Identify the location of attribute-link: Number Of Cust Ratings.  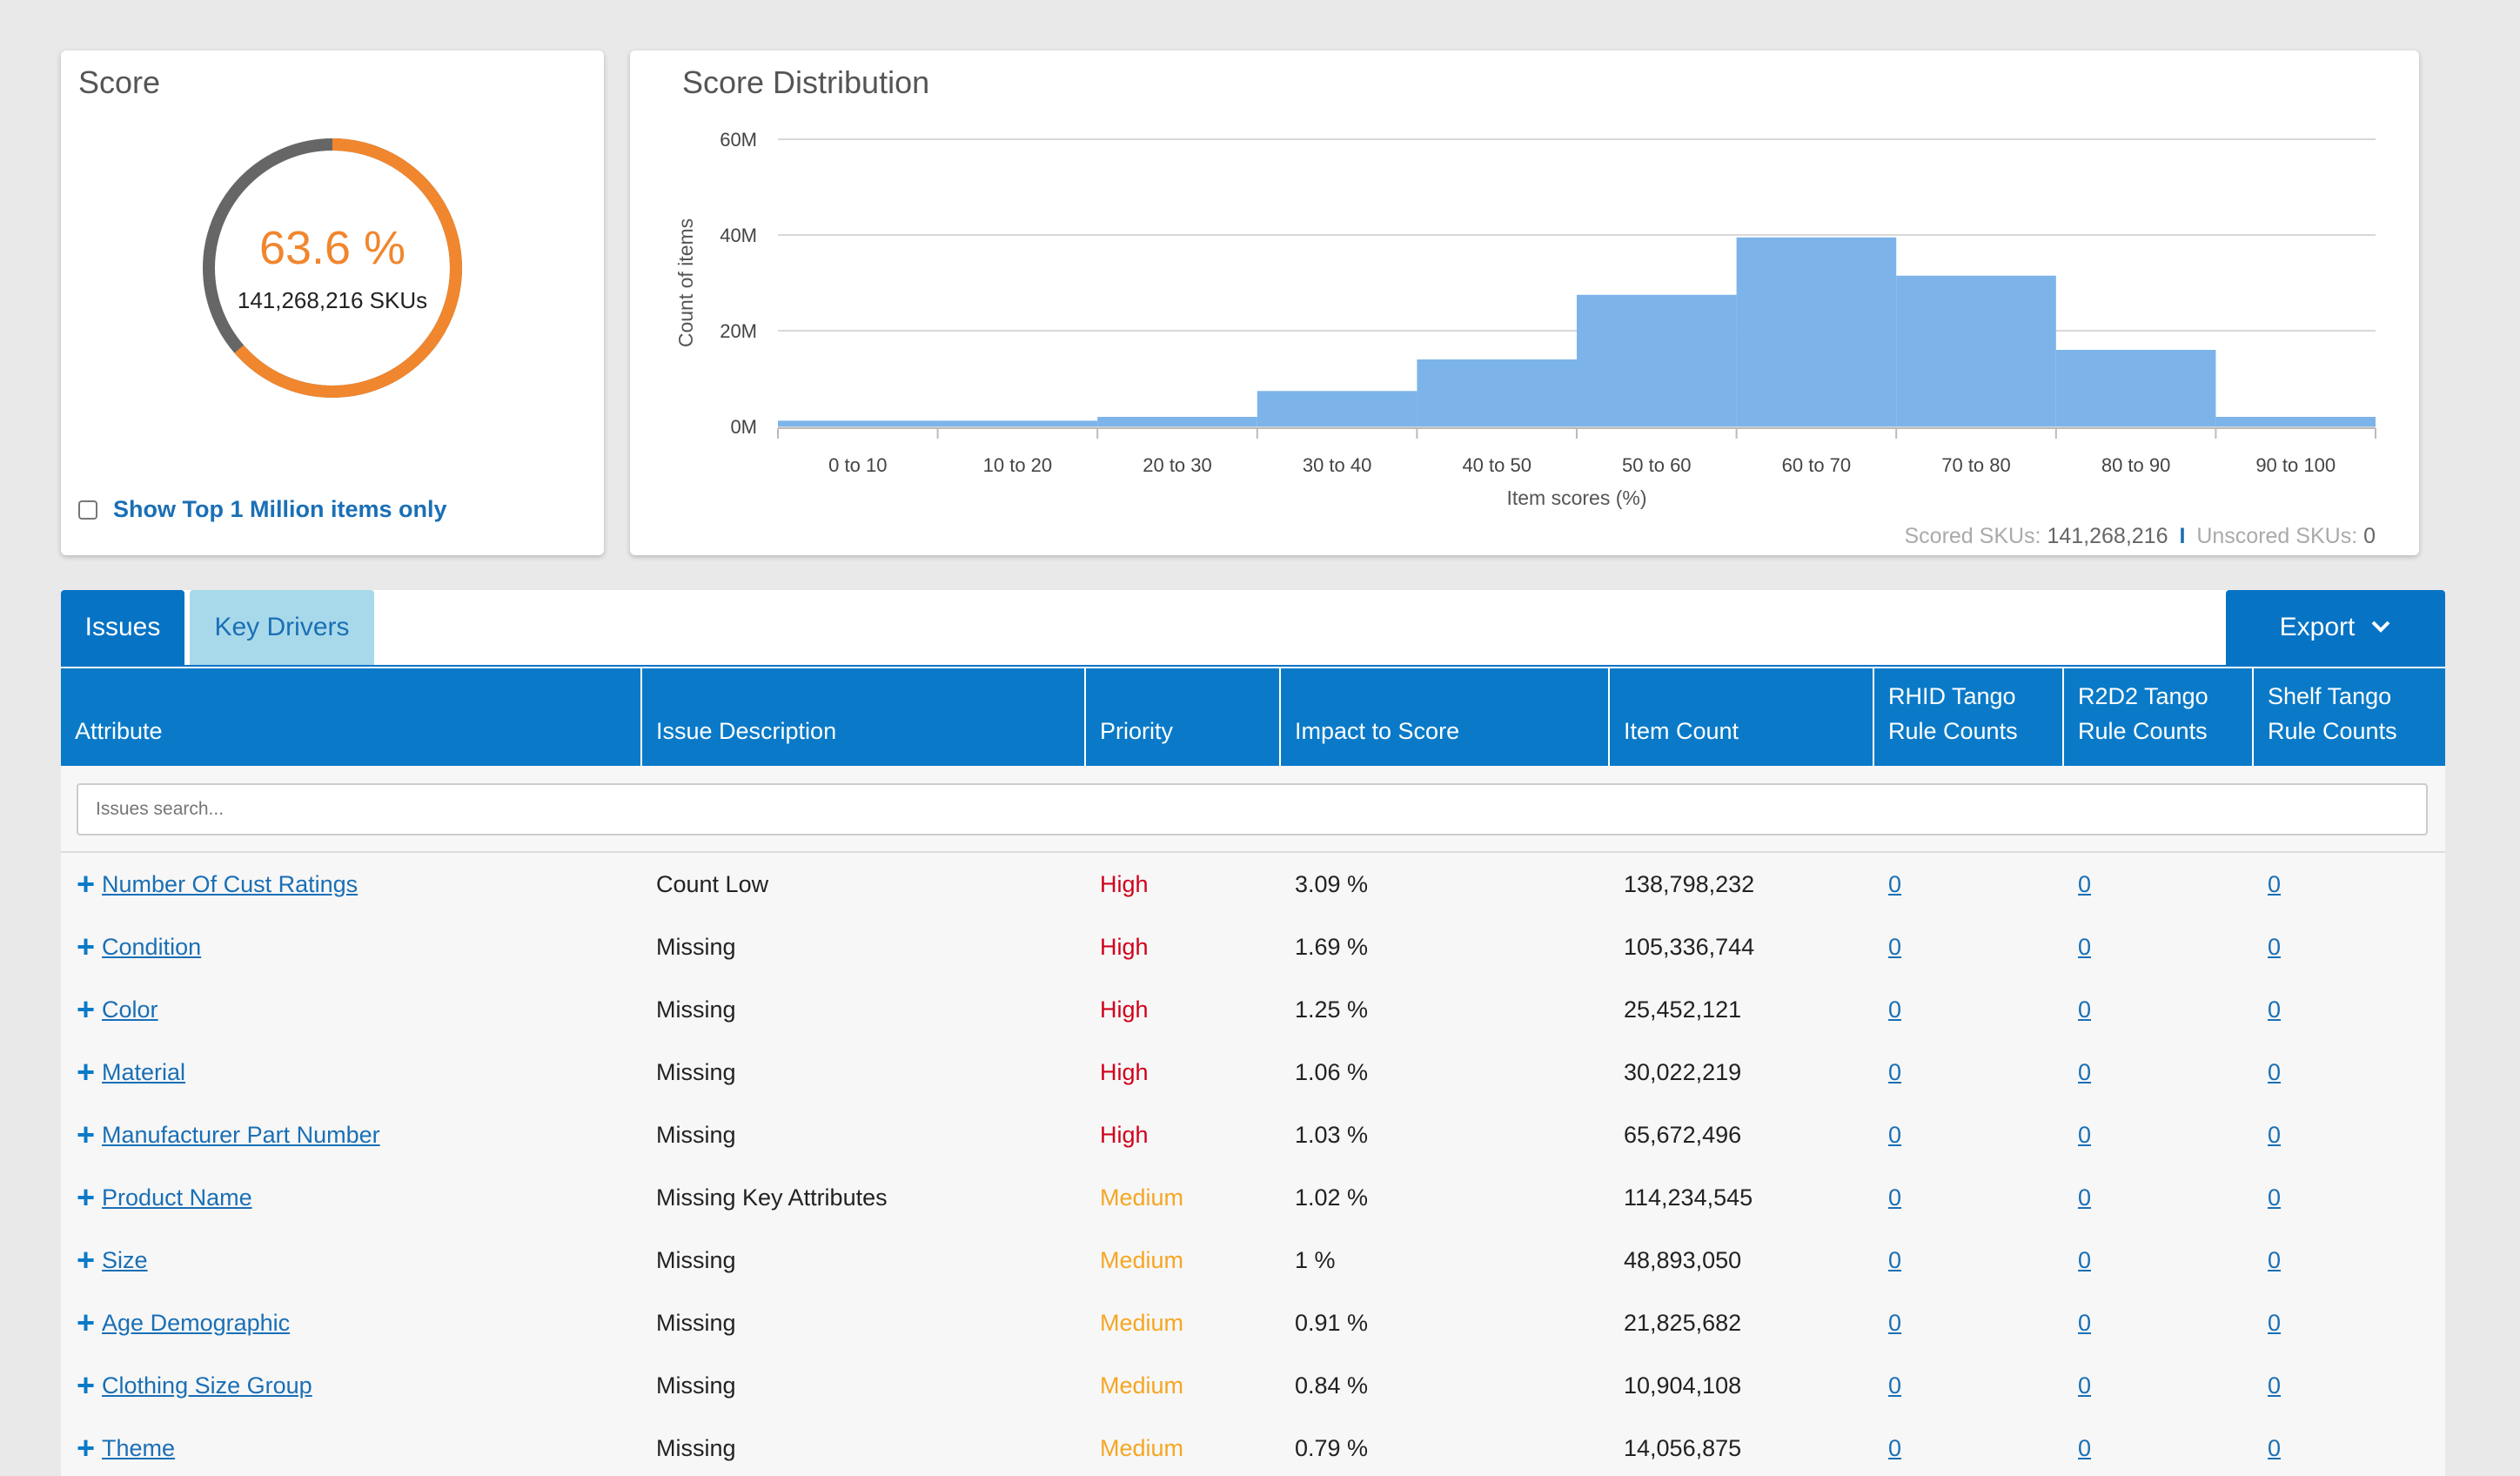
(230, 883).